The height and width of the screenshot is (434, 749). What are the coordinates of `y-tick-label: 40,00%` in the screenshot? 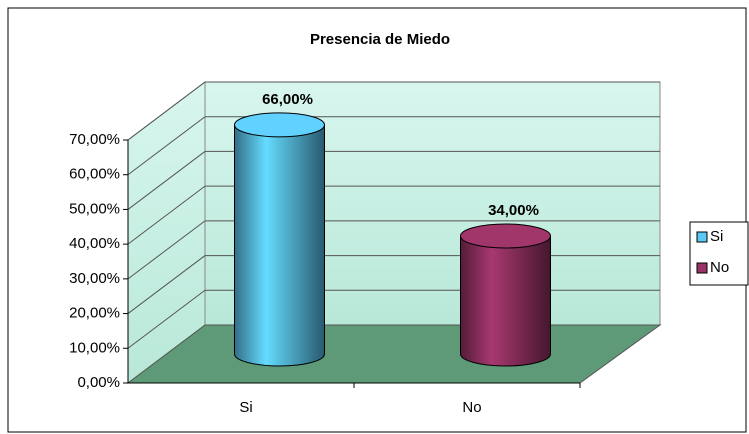 It's located at (94, 243).